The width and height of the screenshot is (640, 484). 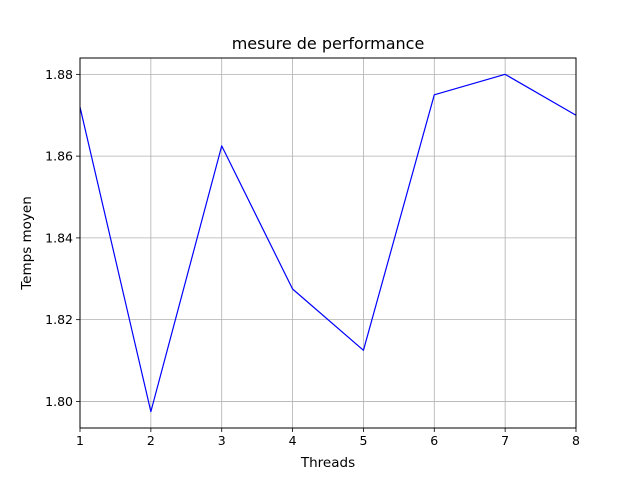 What do you see at coordinates (363, 440) in the screenshot?
I see `x-tick-label: 5` at bounding box center [363, 440].